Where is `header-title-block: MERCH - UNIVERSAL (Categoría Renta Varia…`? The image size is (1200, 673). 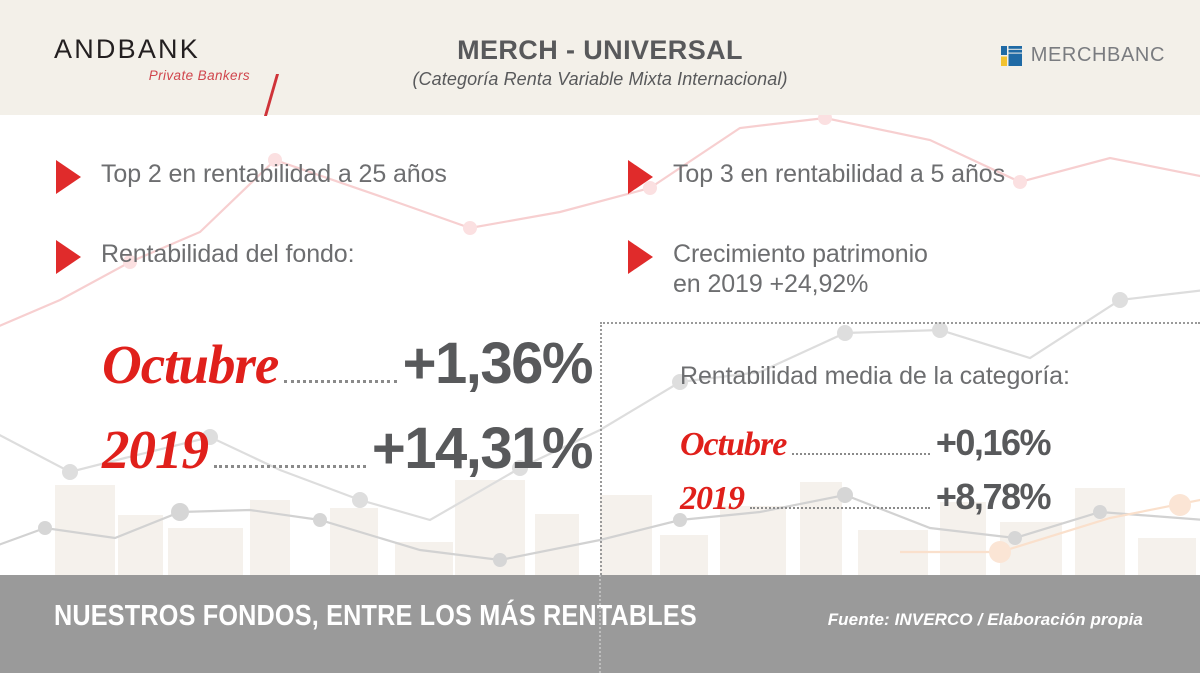
header-title-block: MERCH - UNIVERSAL (Categoría Renta Varia… is located at coordinates (600, 62).